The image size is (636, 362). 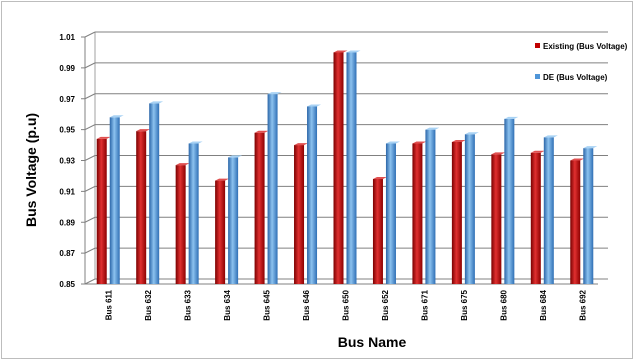 I want to click on bar-existing-bus680, so click(x=496, y=219).